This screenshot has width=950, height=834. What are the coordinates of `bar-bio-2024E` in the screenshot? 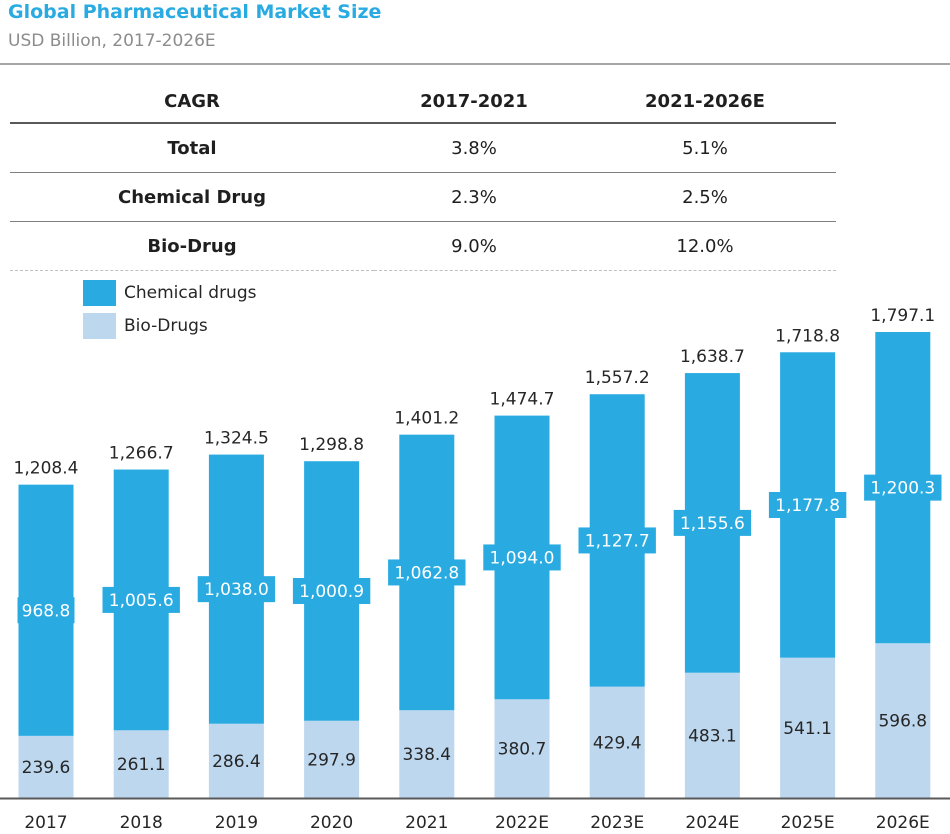 It's located at (712, 735).